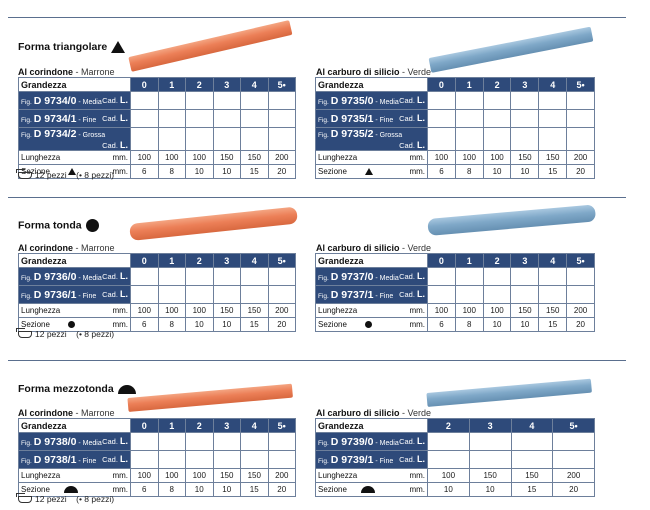  Describe the element at coordinates (157, 310) in the screenshot. I see `length-row: Lunghezza mm. 100 100 100 150 150 200` at that location.